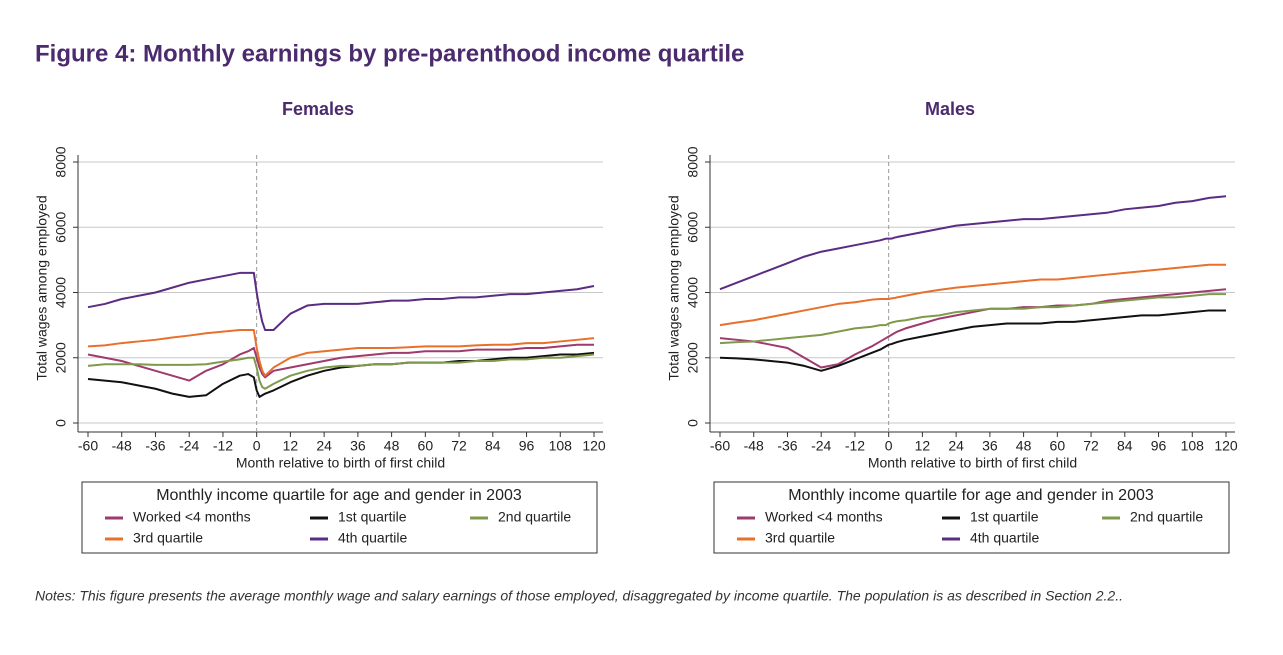 The image size is (1283, 655). Describe the element at coordinates (318, 109) in the screenshot. I see `panel-title: Females` at that location.